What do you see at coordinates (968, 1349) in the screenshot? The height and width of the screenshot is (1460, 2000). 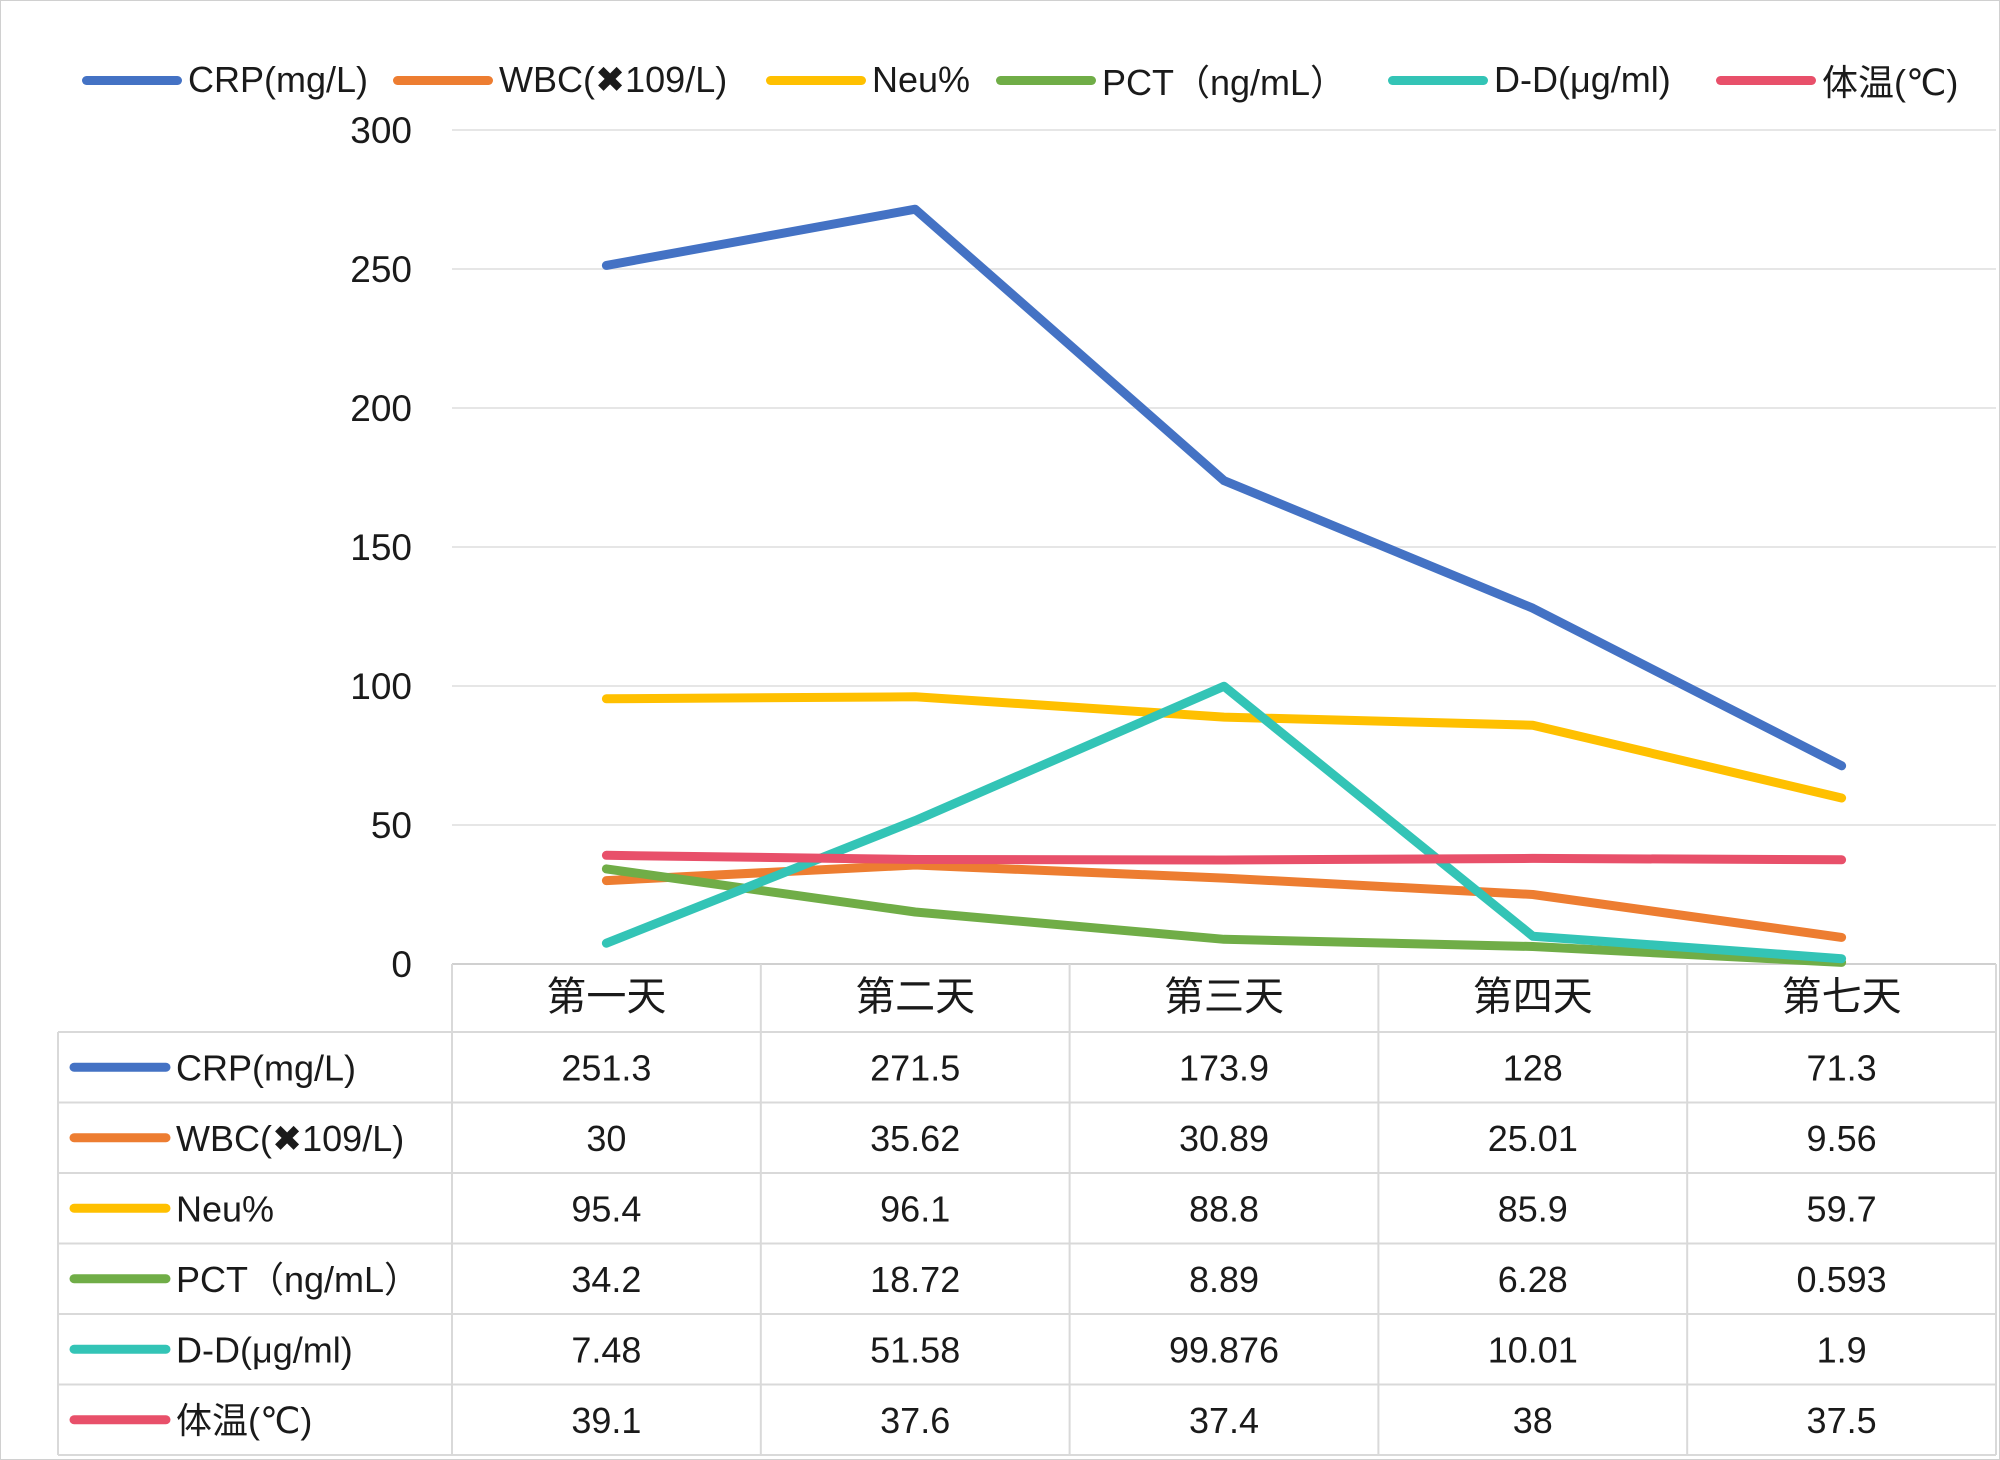 I see `table-row: D-D(μg/ml) 7.48 51.58 99.876 10.01 1.9` at bounding box center [968, 1349].